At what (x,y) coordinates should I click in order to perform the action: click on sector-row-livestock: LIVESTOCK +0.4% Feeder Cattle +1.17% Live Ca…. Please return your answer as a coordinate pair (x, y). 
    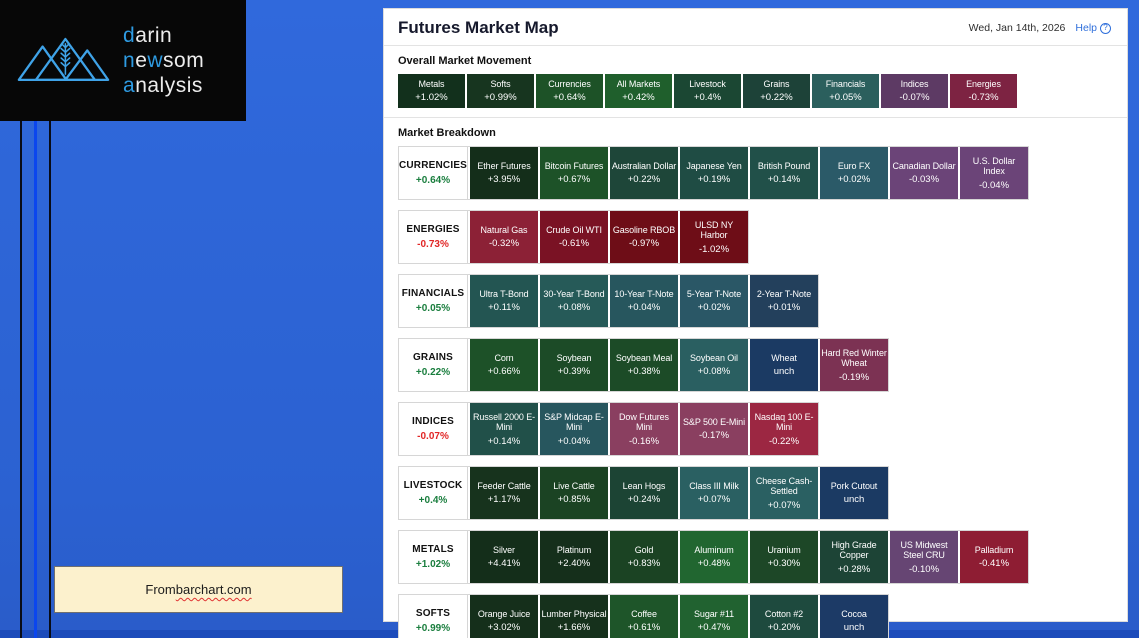
    Looking at the image, I should click on (643, 493).